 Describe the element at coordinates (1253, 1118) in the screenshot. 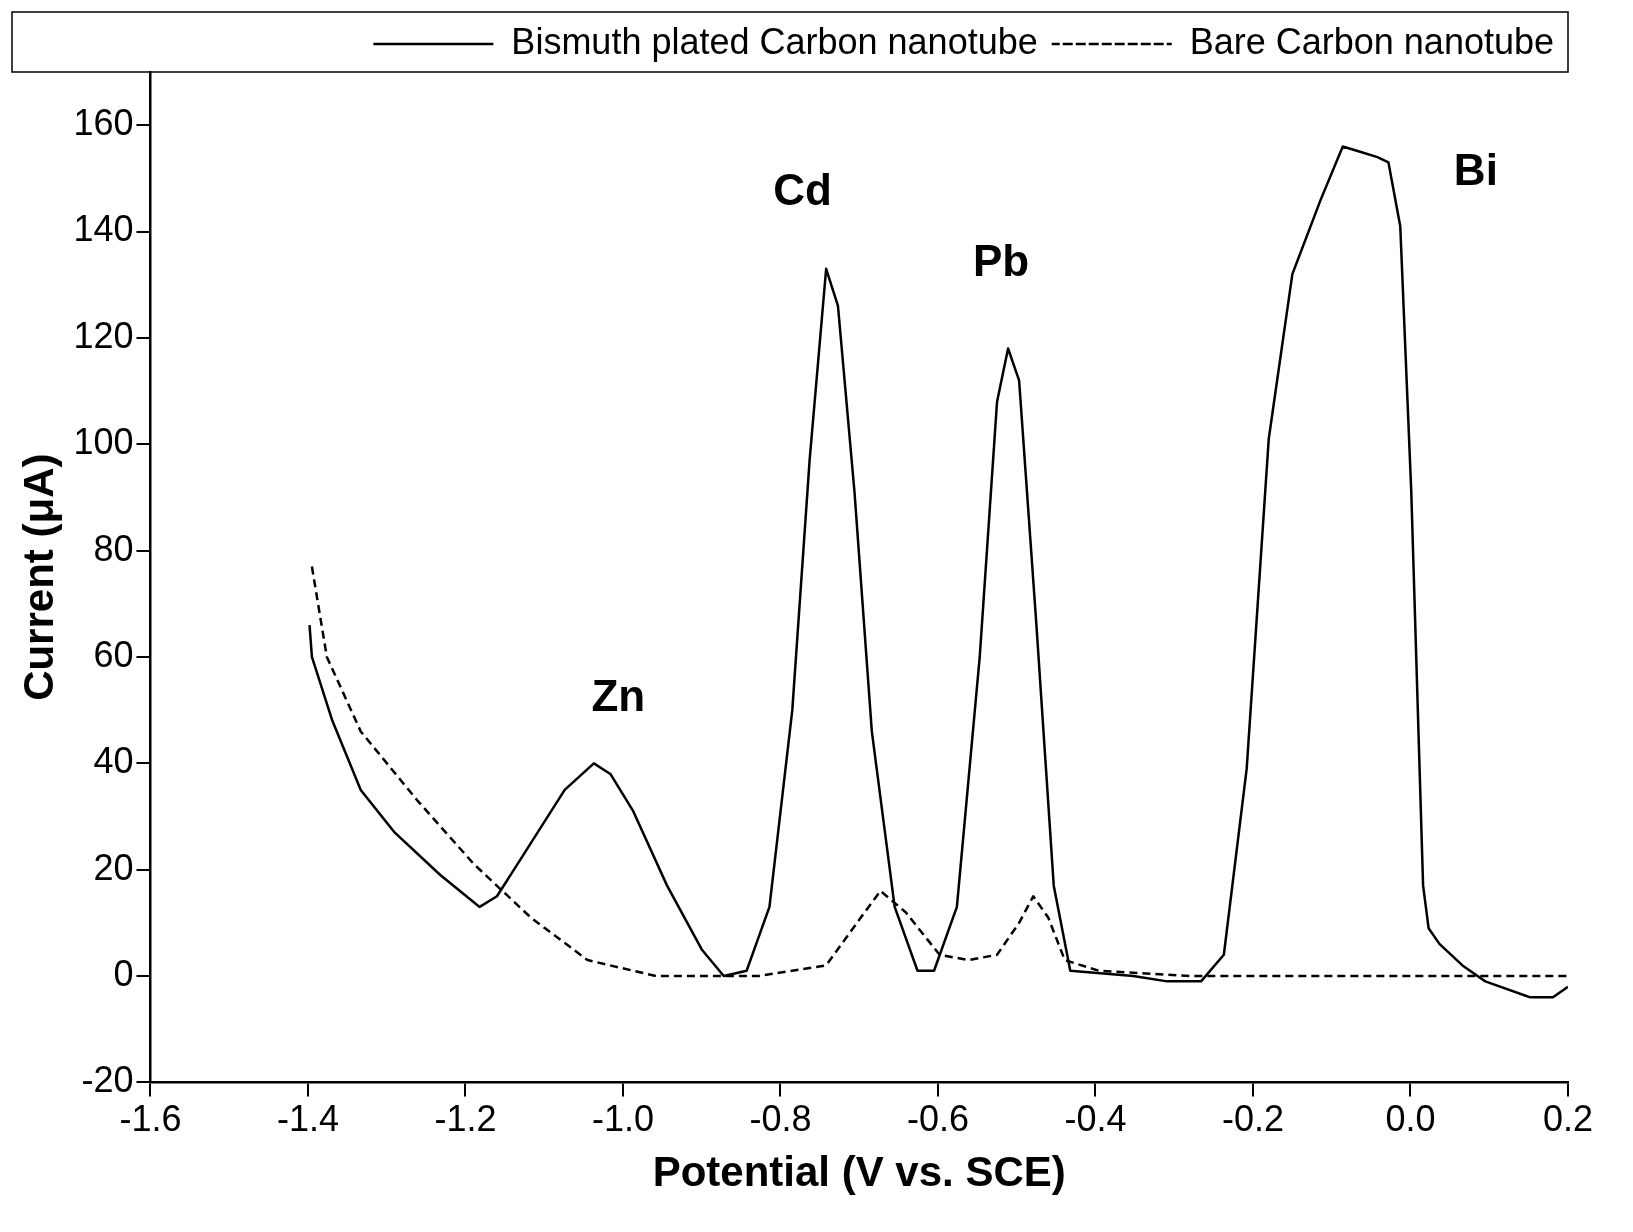

I see `x-tick-label: -0.2` at that location.